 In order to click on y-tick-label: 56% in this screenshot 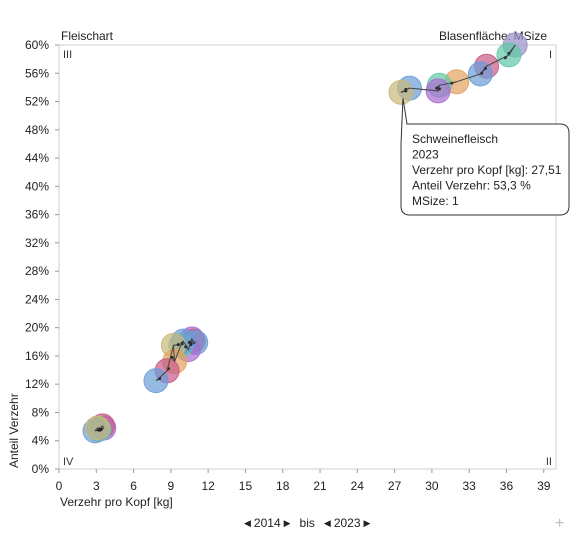, I will do `click(37, 73)`.